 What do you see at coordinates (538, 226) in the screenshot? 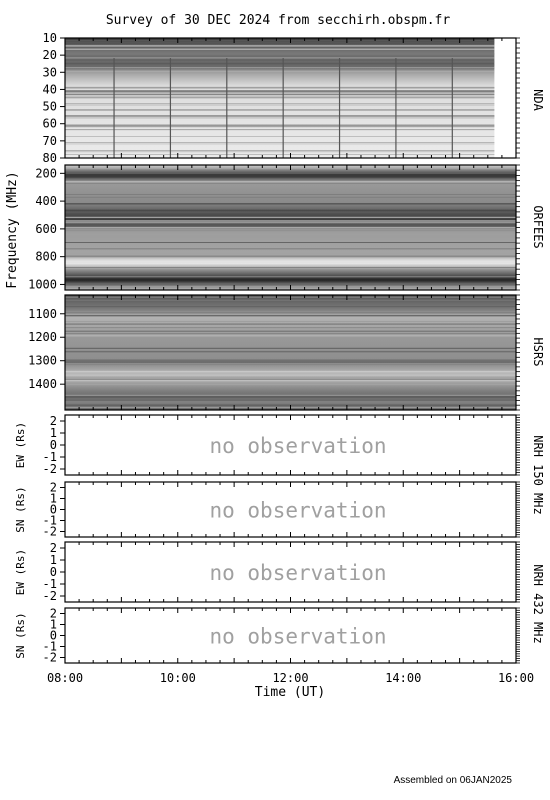
I see `orfees-instrument-label: ORFEES` at bounding box center [538, 226].